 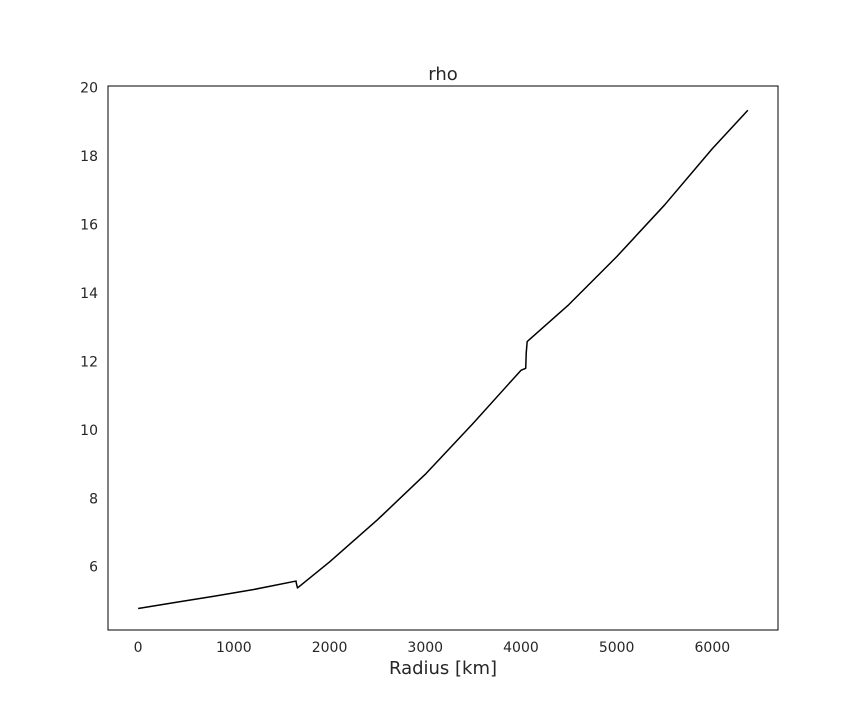 I want to click on y-tick-label: 16, so click(x=89, y=226).